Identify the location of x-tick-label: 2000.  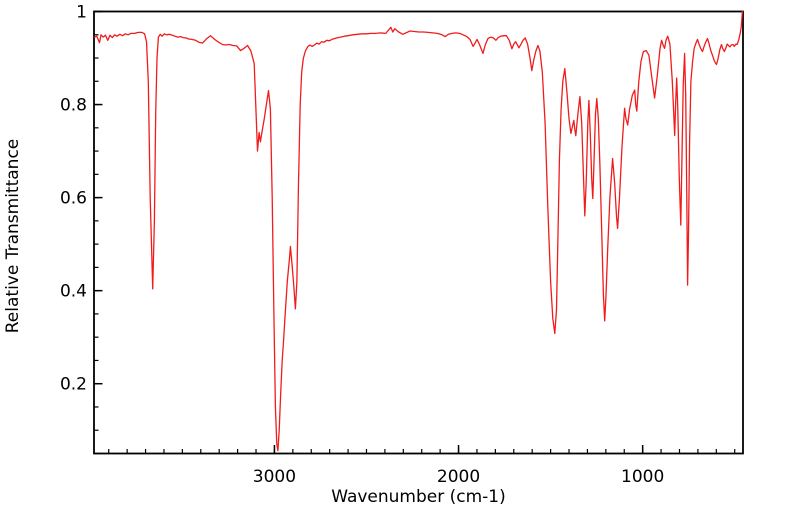
(458, 477).